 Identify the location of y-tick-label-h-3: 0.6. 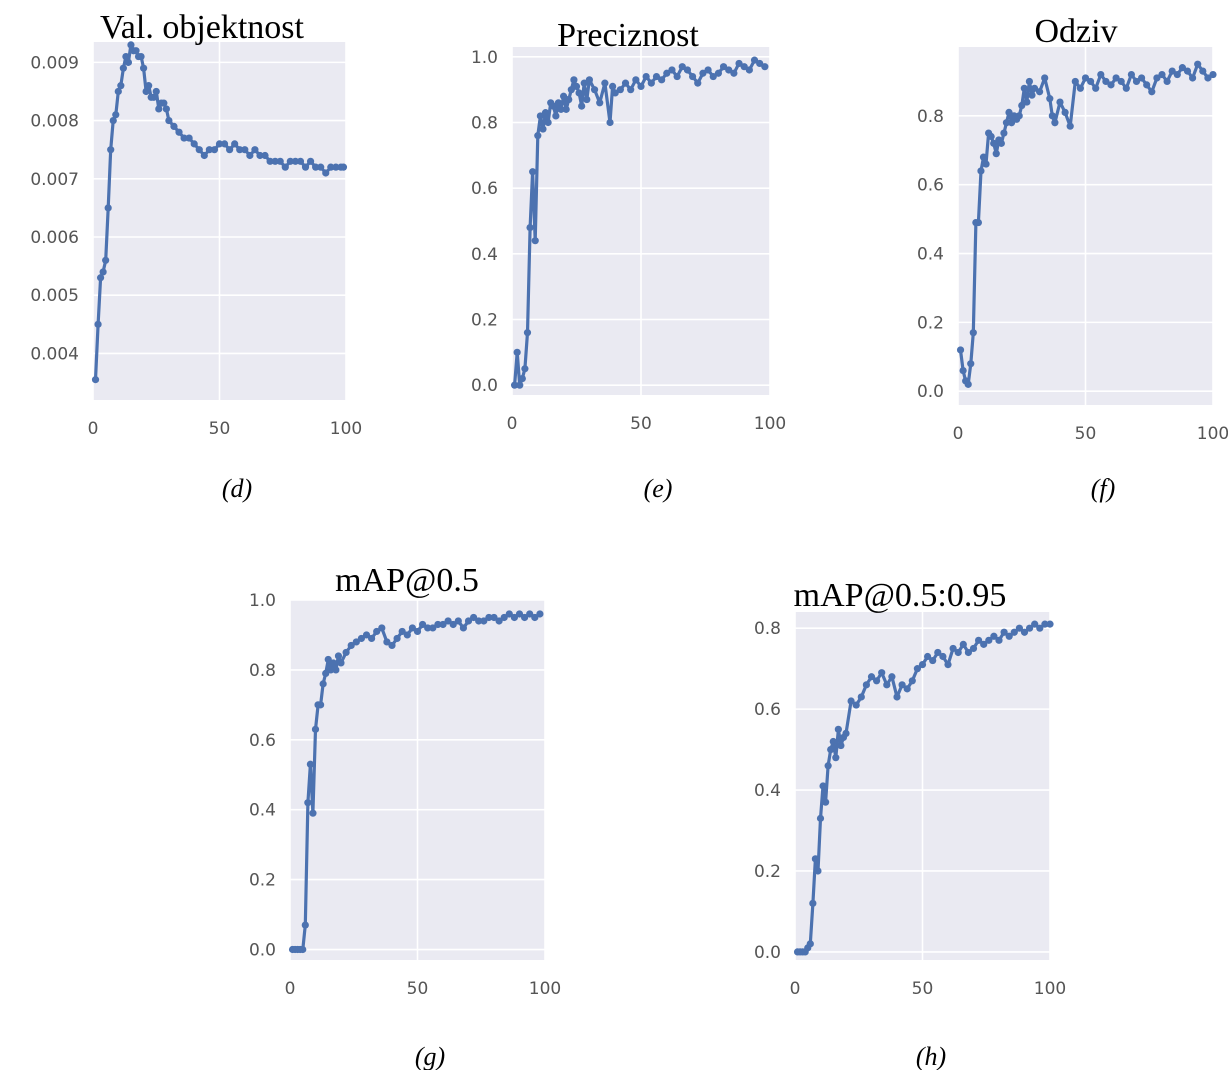
(767, 710).